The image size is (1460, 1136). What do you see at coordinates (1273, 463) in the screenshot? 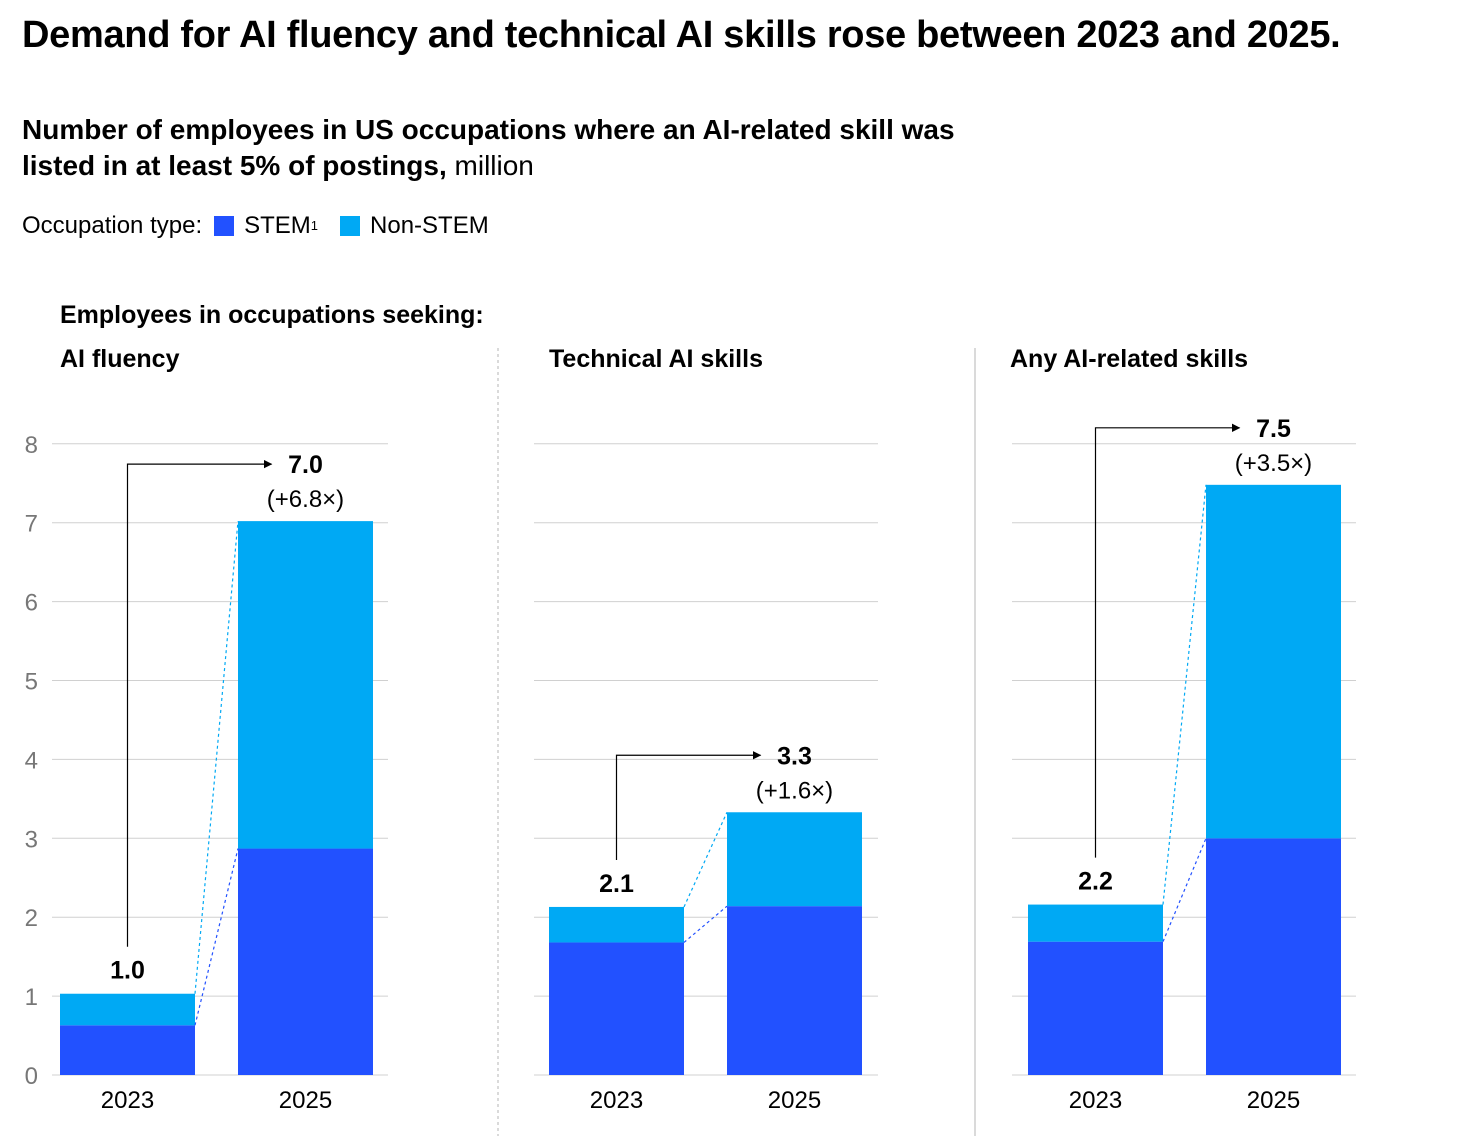
I see `change-label: (+3.5×)` at bounding box center [1273, 463].